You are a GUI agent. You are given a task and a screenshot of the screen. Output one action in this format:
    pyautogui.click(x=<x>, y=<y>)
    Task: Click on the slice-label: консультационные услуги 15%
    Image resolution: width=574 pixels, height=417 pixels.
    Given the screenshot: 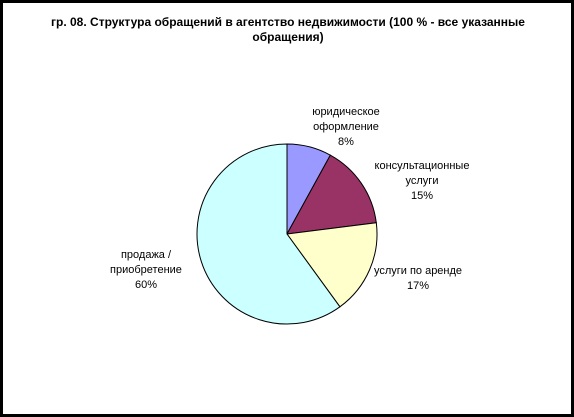 What is the action you would take?
    pyautogui.click(x=422, y=181)
    